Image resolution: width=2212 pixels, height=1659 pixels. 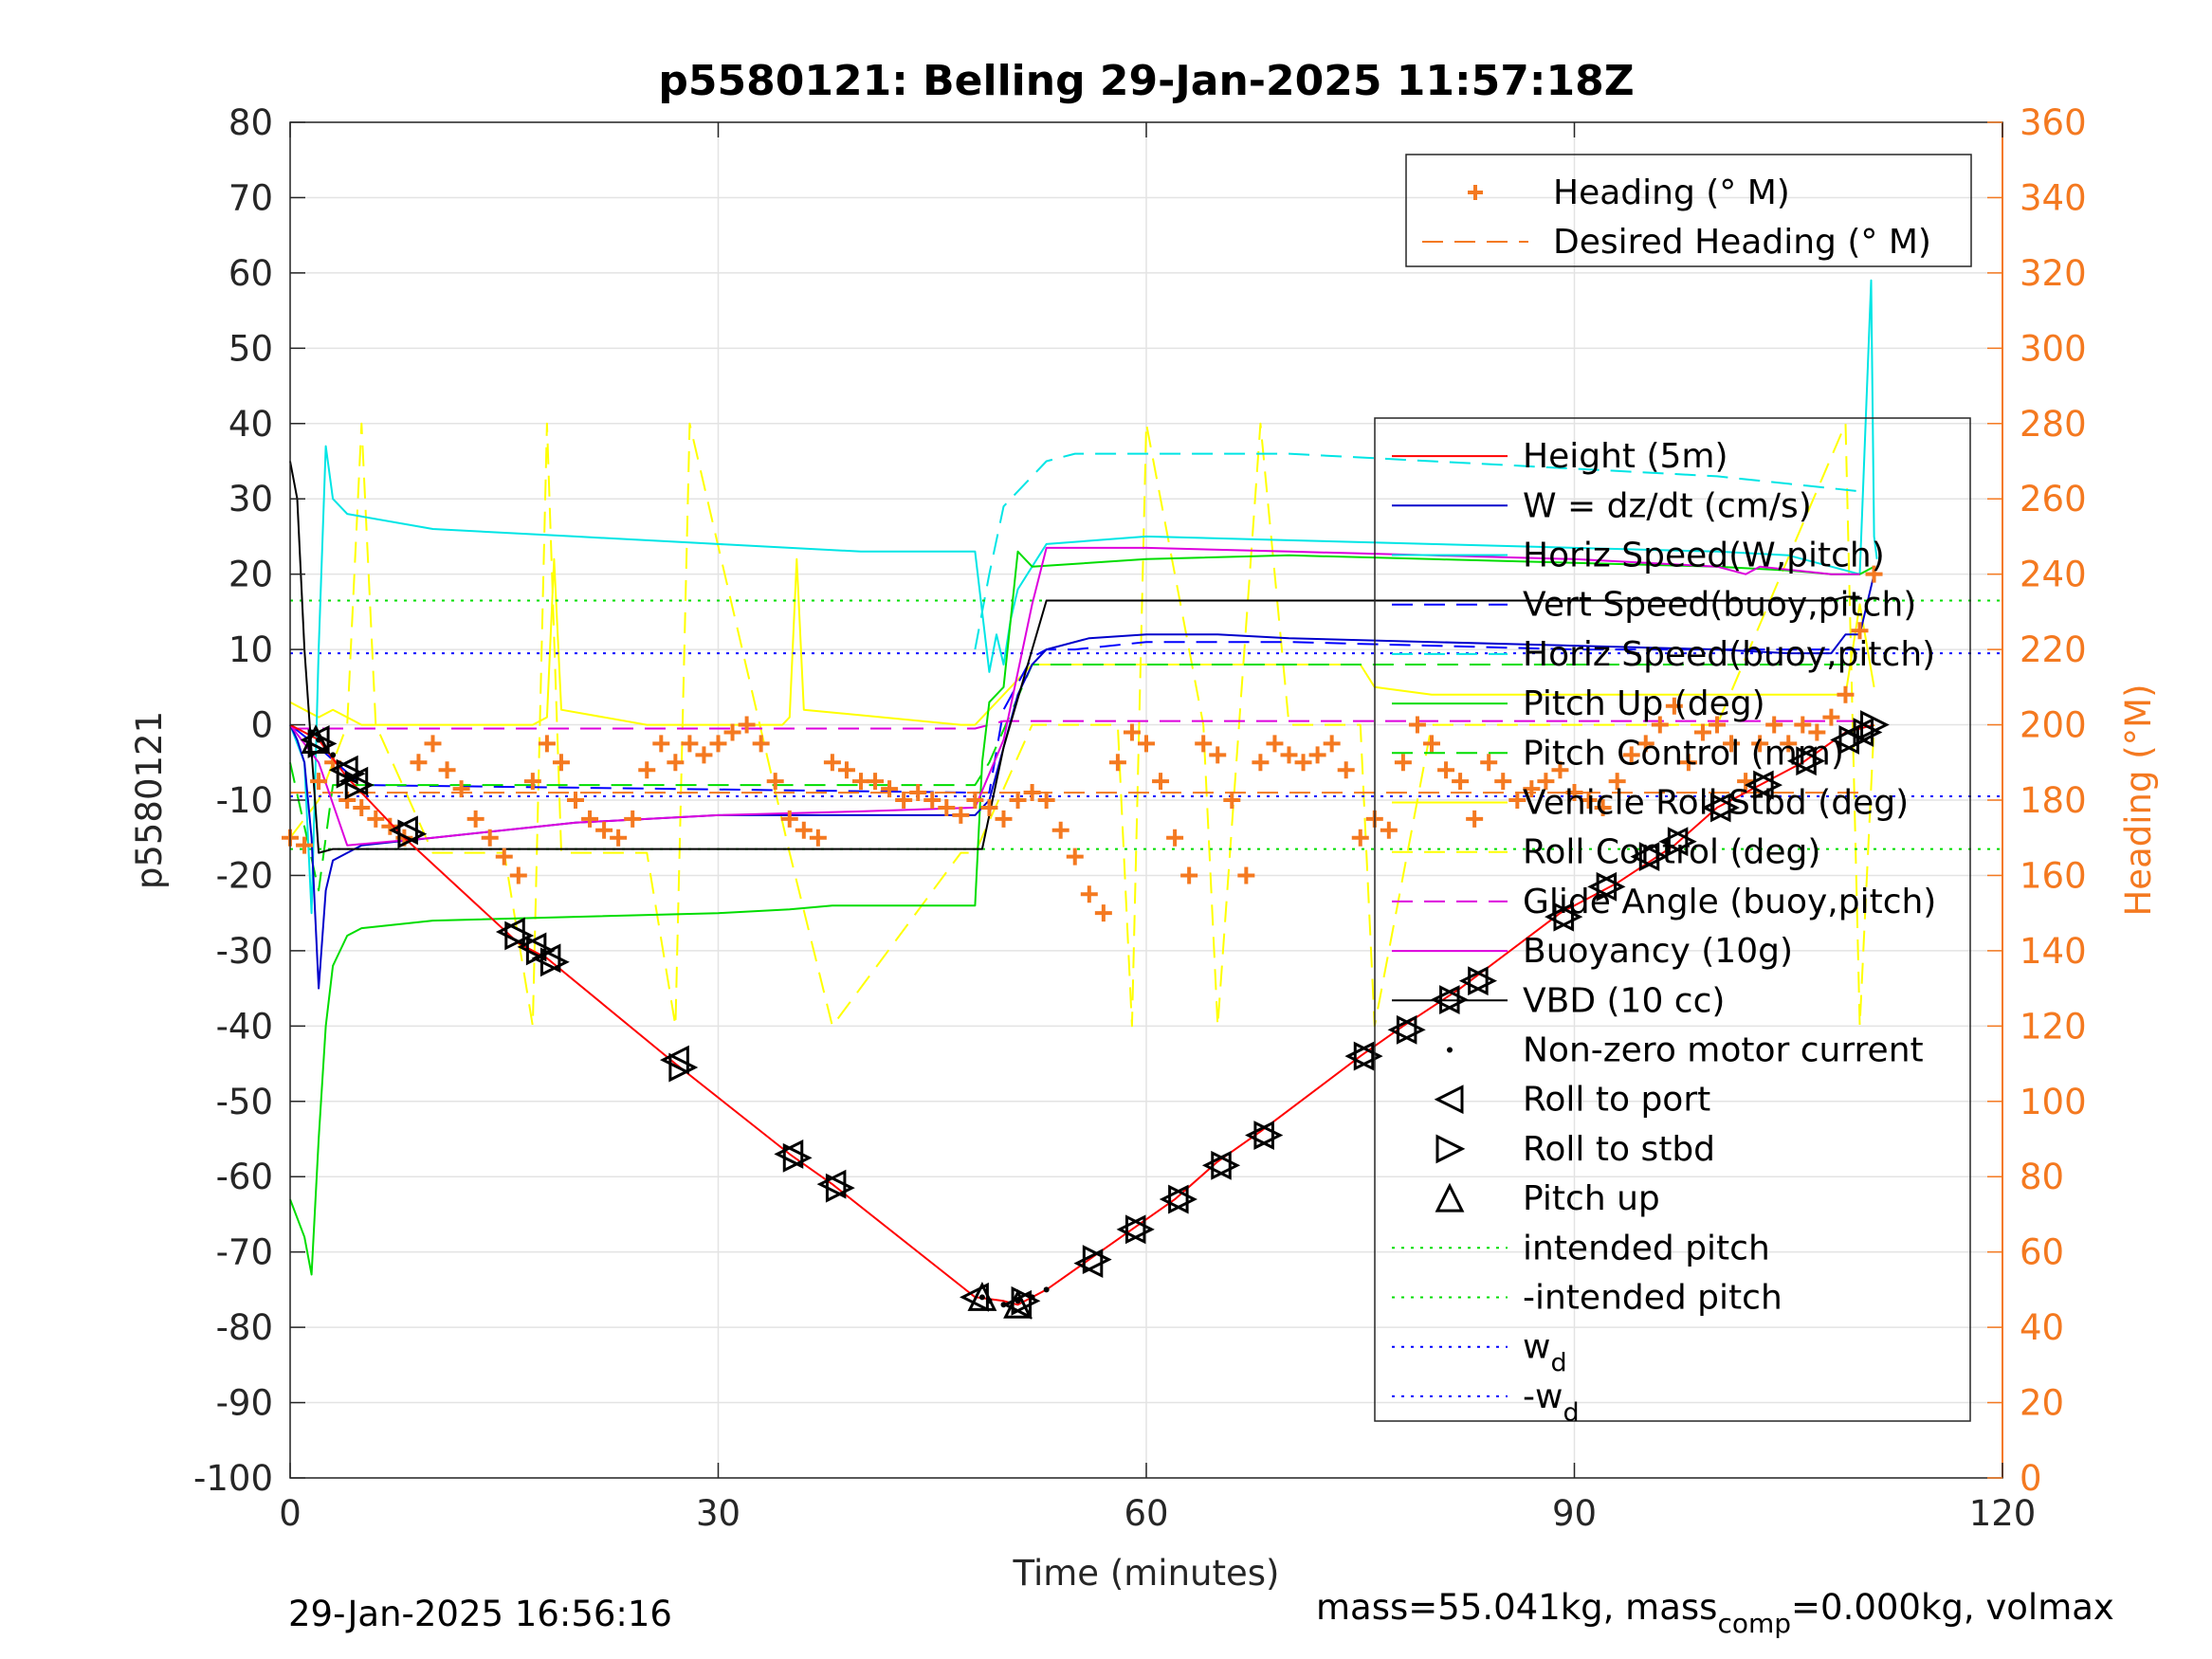 What do you see at coordinates (1625, 456) in the screenshot?
I see `legend-label: Height (5m)` at bounding box center [1625, 456].